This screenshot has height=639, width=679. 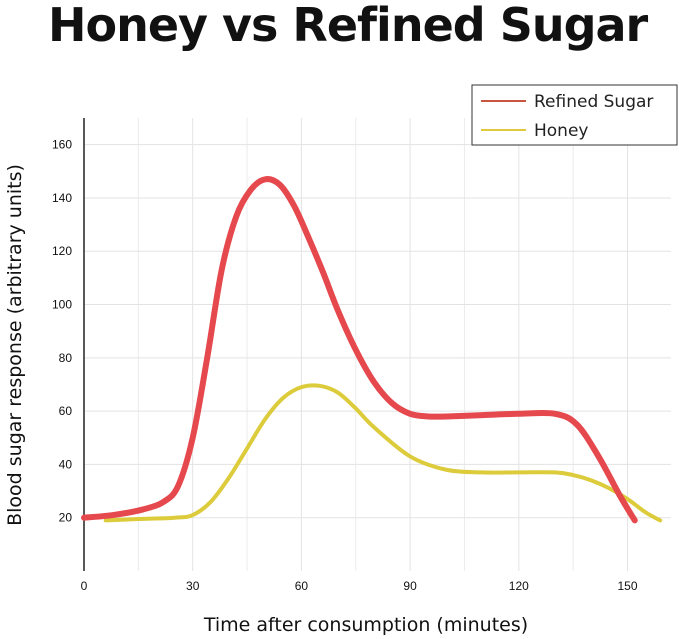 I want to click on y-tick-label: 140, so click(x=62, y=198).